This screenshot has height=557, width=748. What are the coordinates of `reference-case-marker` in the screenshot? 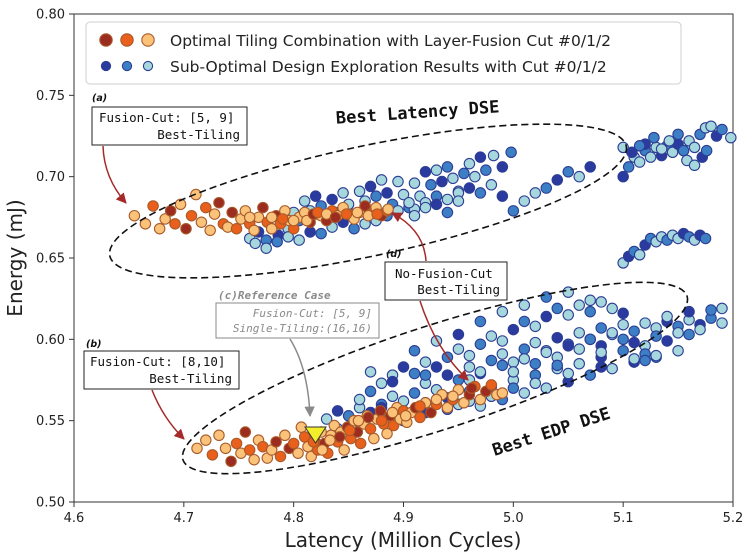 It's located at (315, 435).